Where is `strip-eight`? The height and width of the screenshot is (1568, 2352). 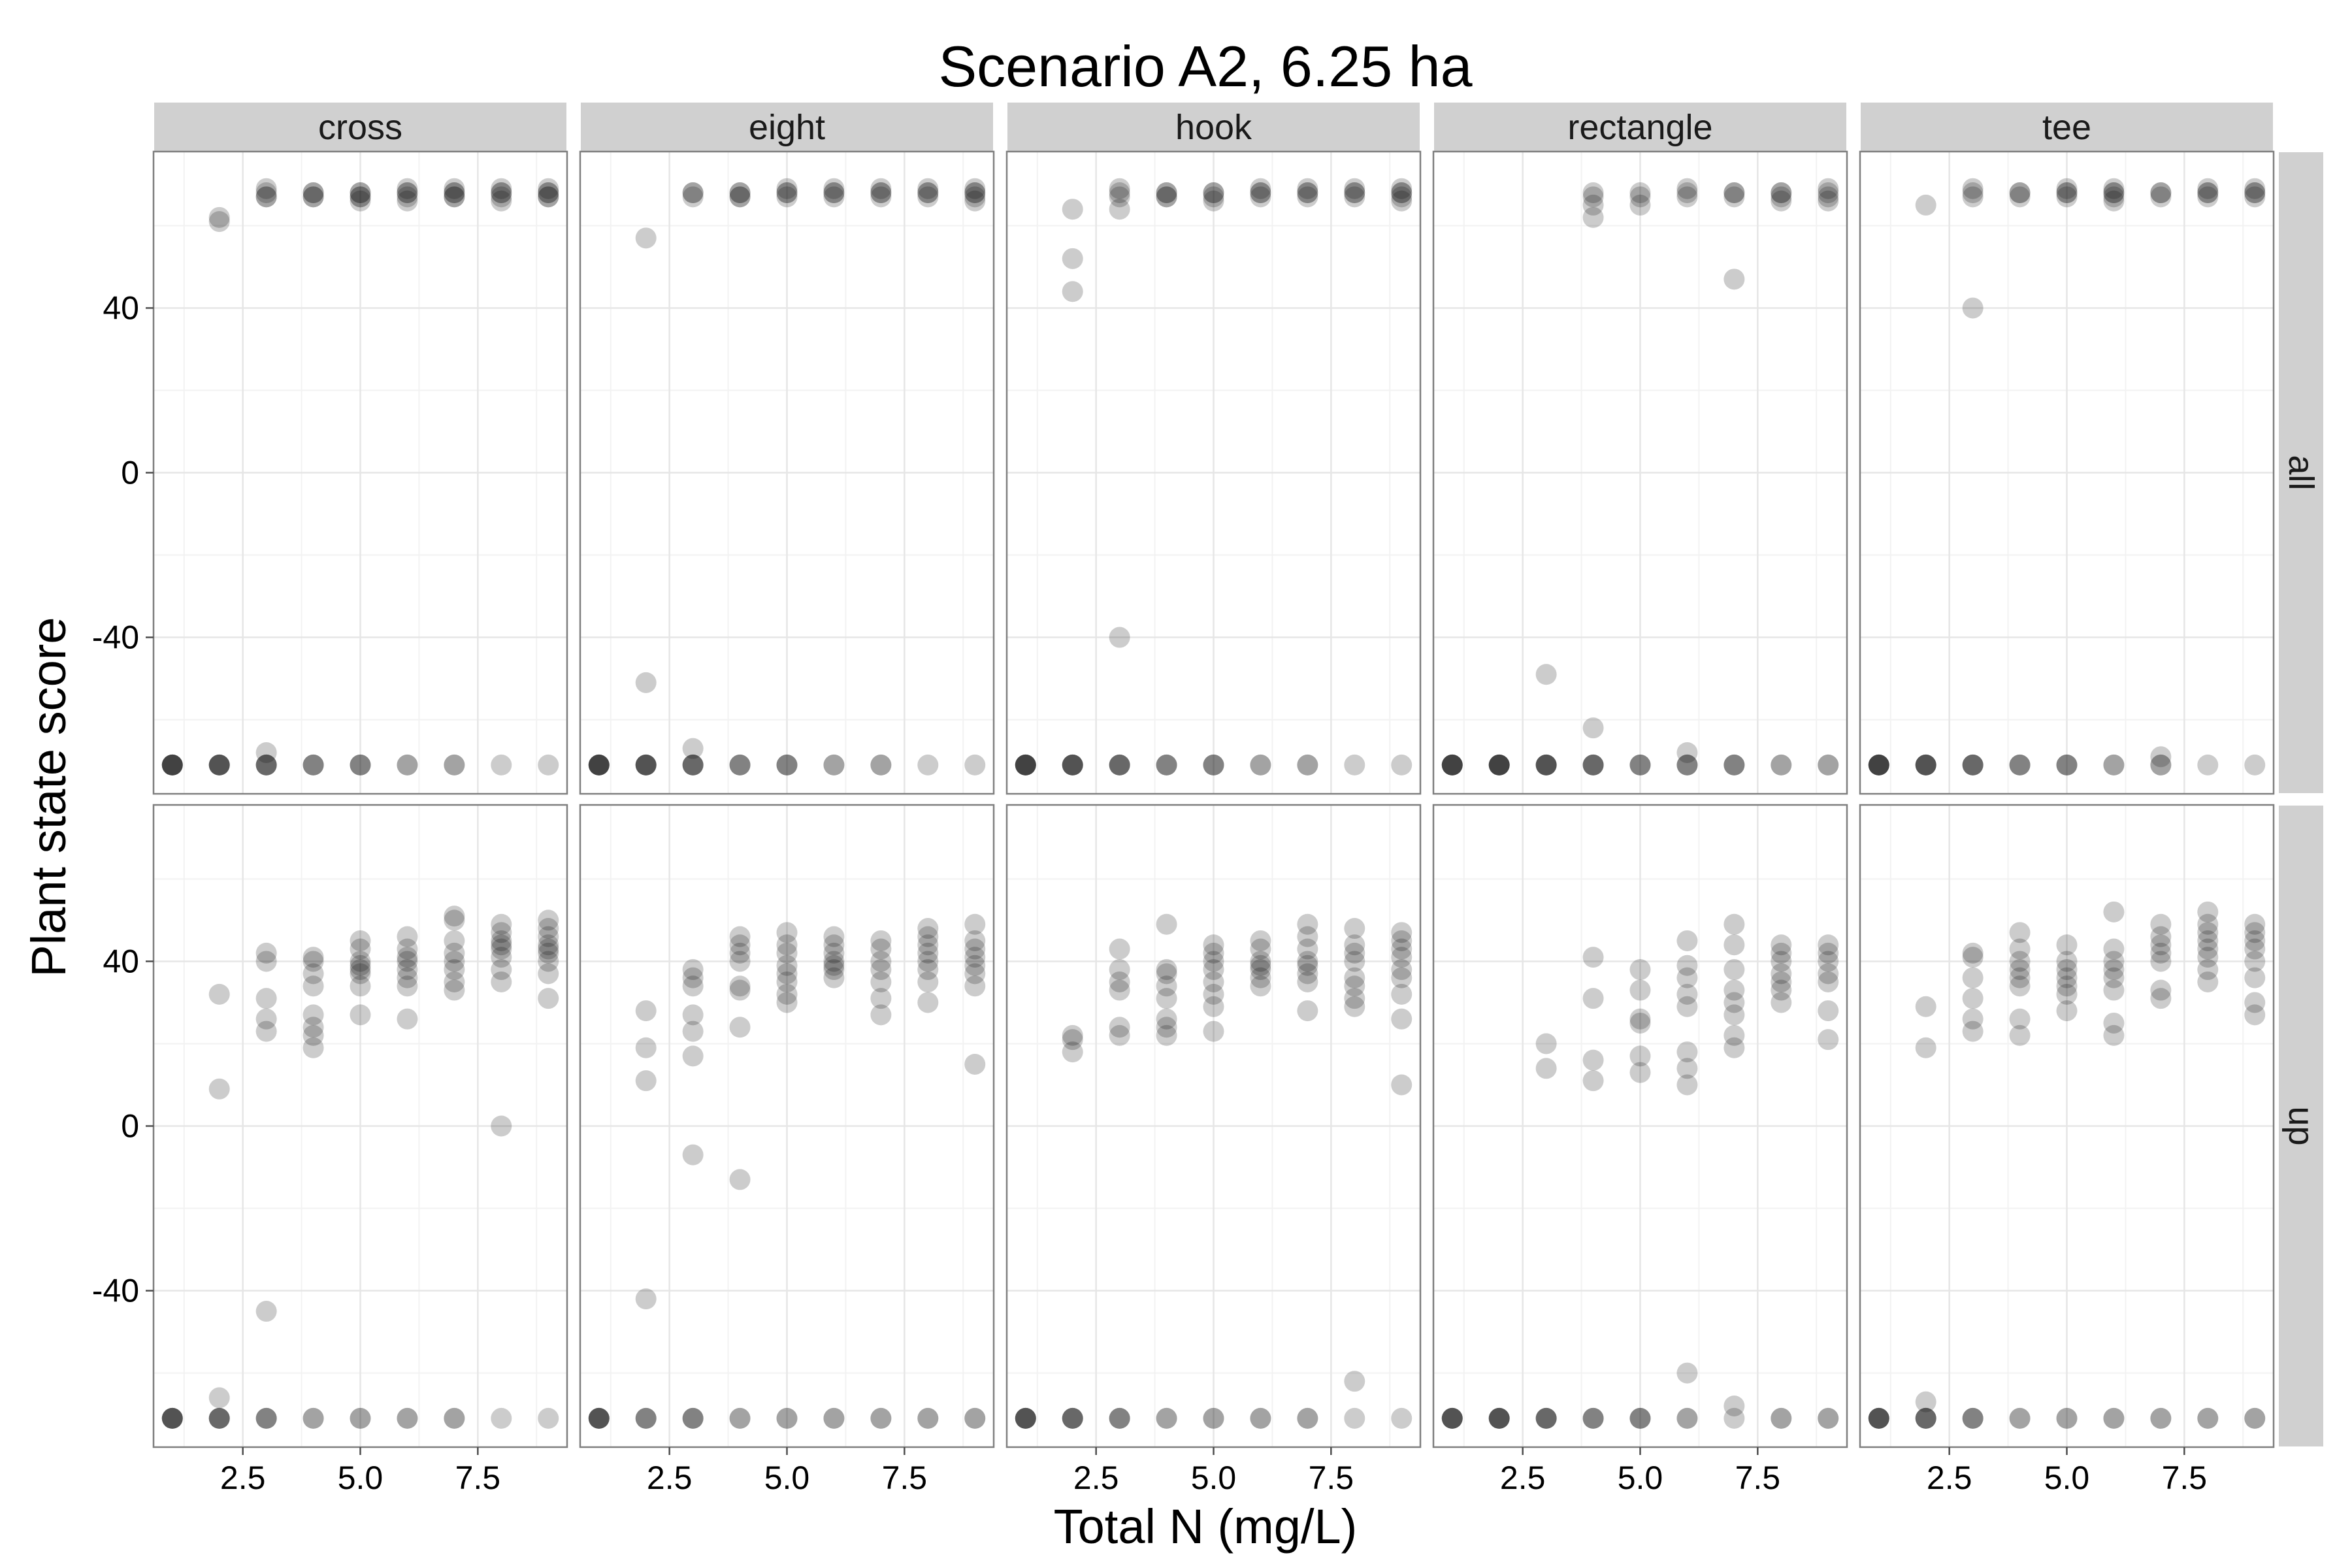
strip-eight is located at coordinates (787, 126).